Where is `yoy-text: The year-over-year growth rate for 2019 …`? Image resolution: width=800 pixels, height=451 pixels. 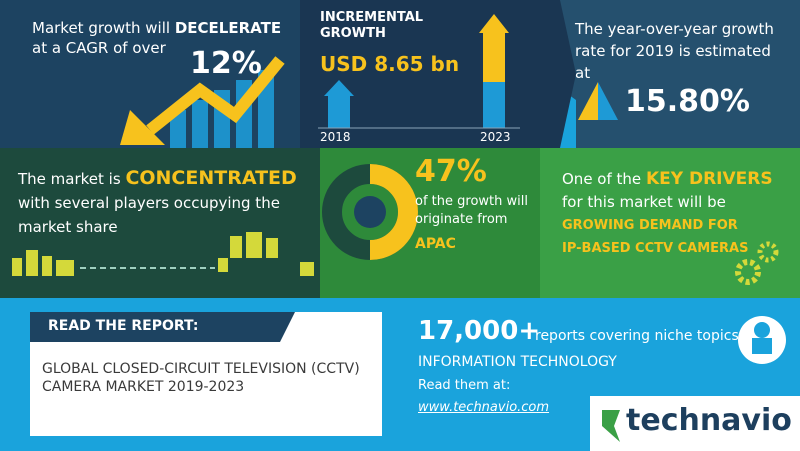
yoy-text: The year-over-year growth rate for 2019 … is located at coordinates (674, 51).